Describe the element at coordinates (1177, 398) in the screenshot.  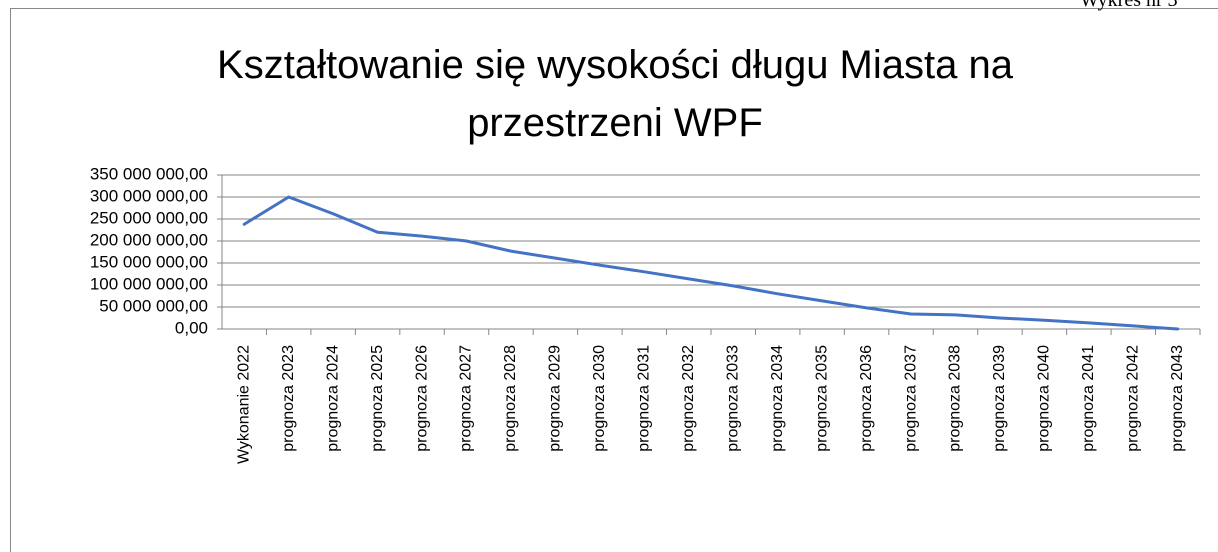
I see `x-tick-label: prognoza 2043` at that location.